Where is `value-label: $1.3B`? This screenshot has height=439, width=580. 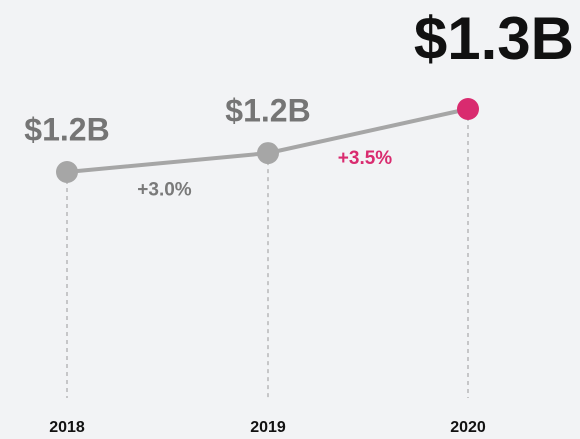
value-label: $1.3B is located at coordinates (494, 38).